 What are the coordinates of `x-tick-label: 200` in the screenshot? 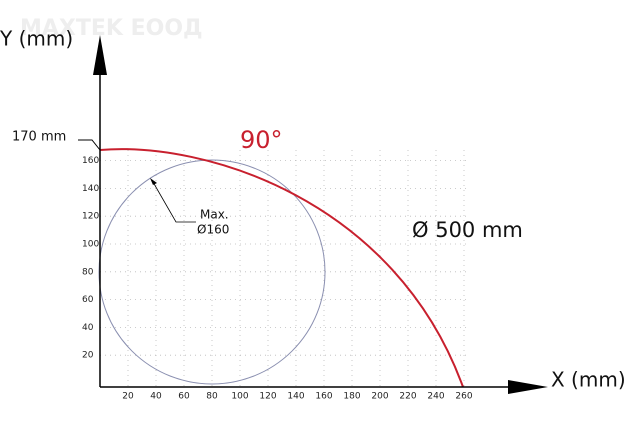 It's located at (379, 397).